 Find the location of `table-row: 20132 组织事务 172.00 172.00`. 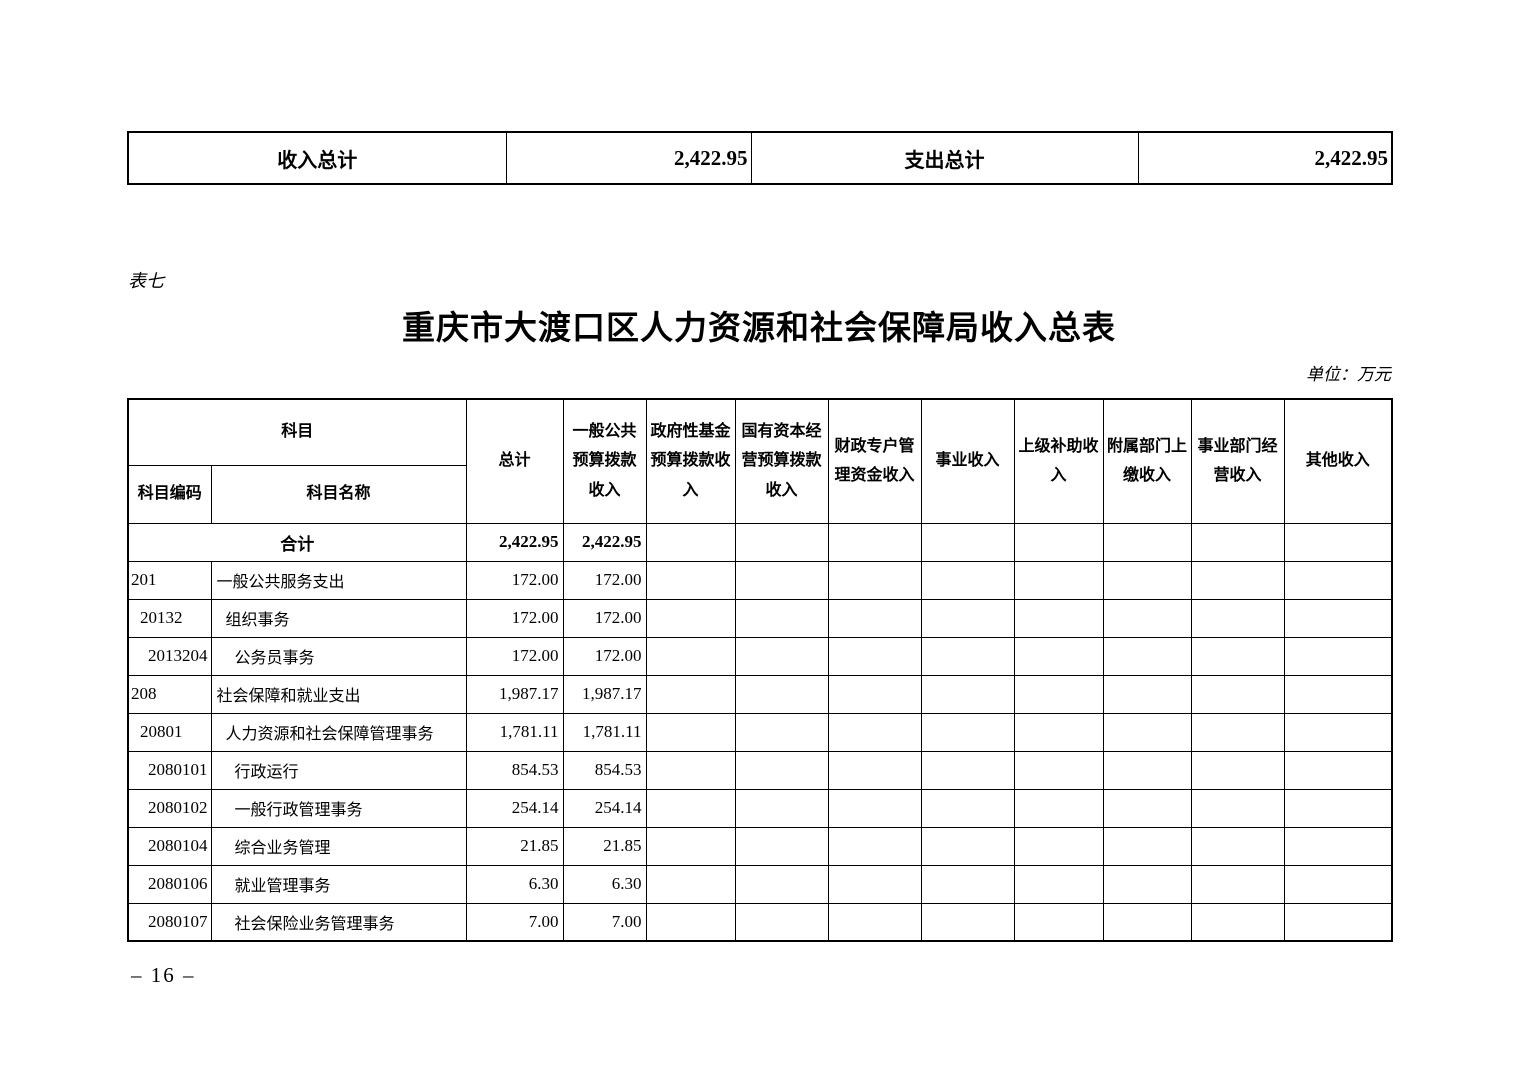

table-row: 20132 组织事务 172.00 172.00 is located at coordinates (760, 618).